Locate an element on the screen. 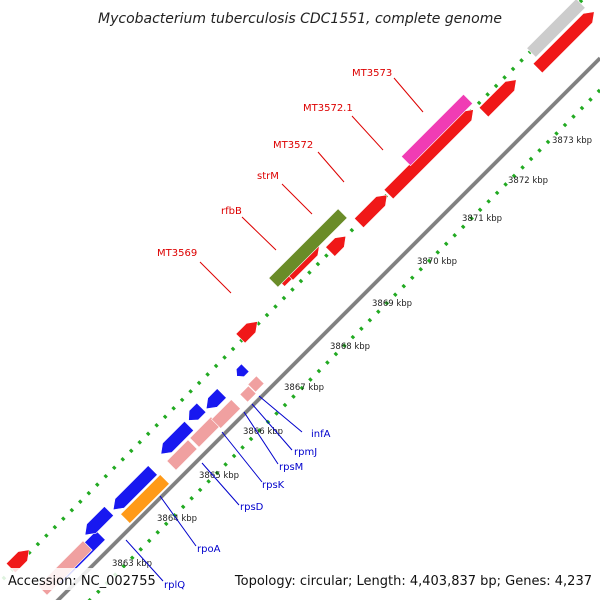  tick-label: 3868 kbp is located at coordinates (350, 347).